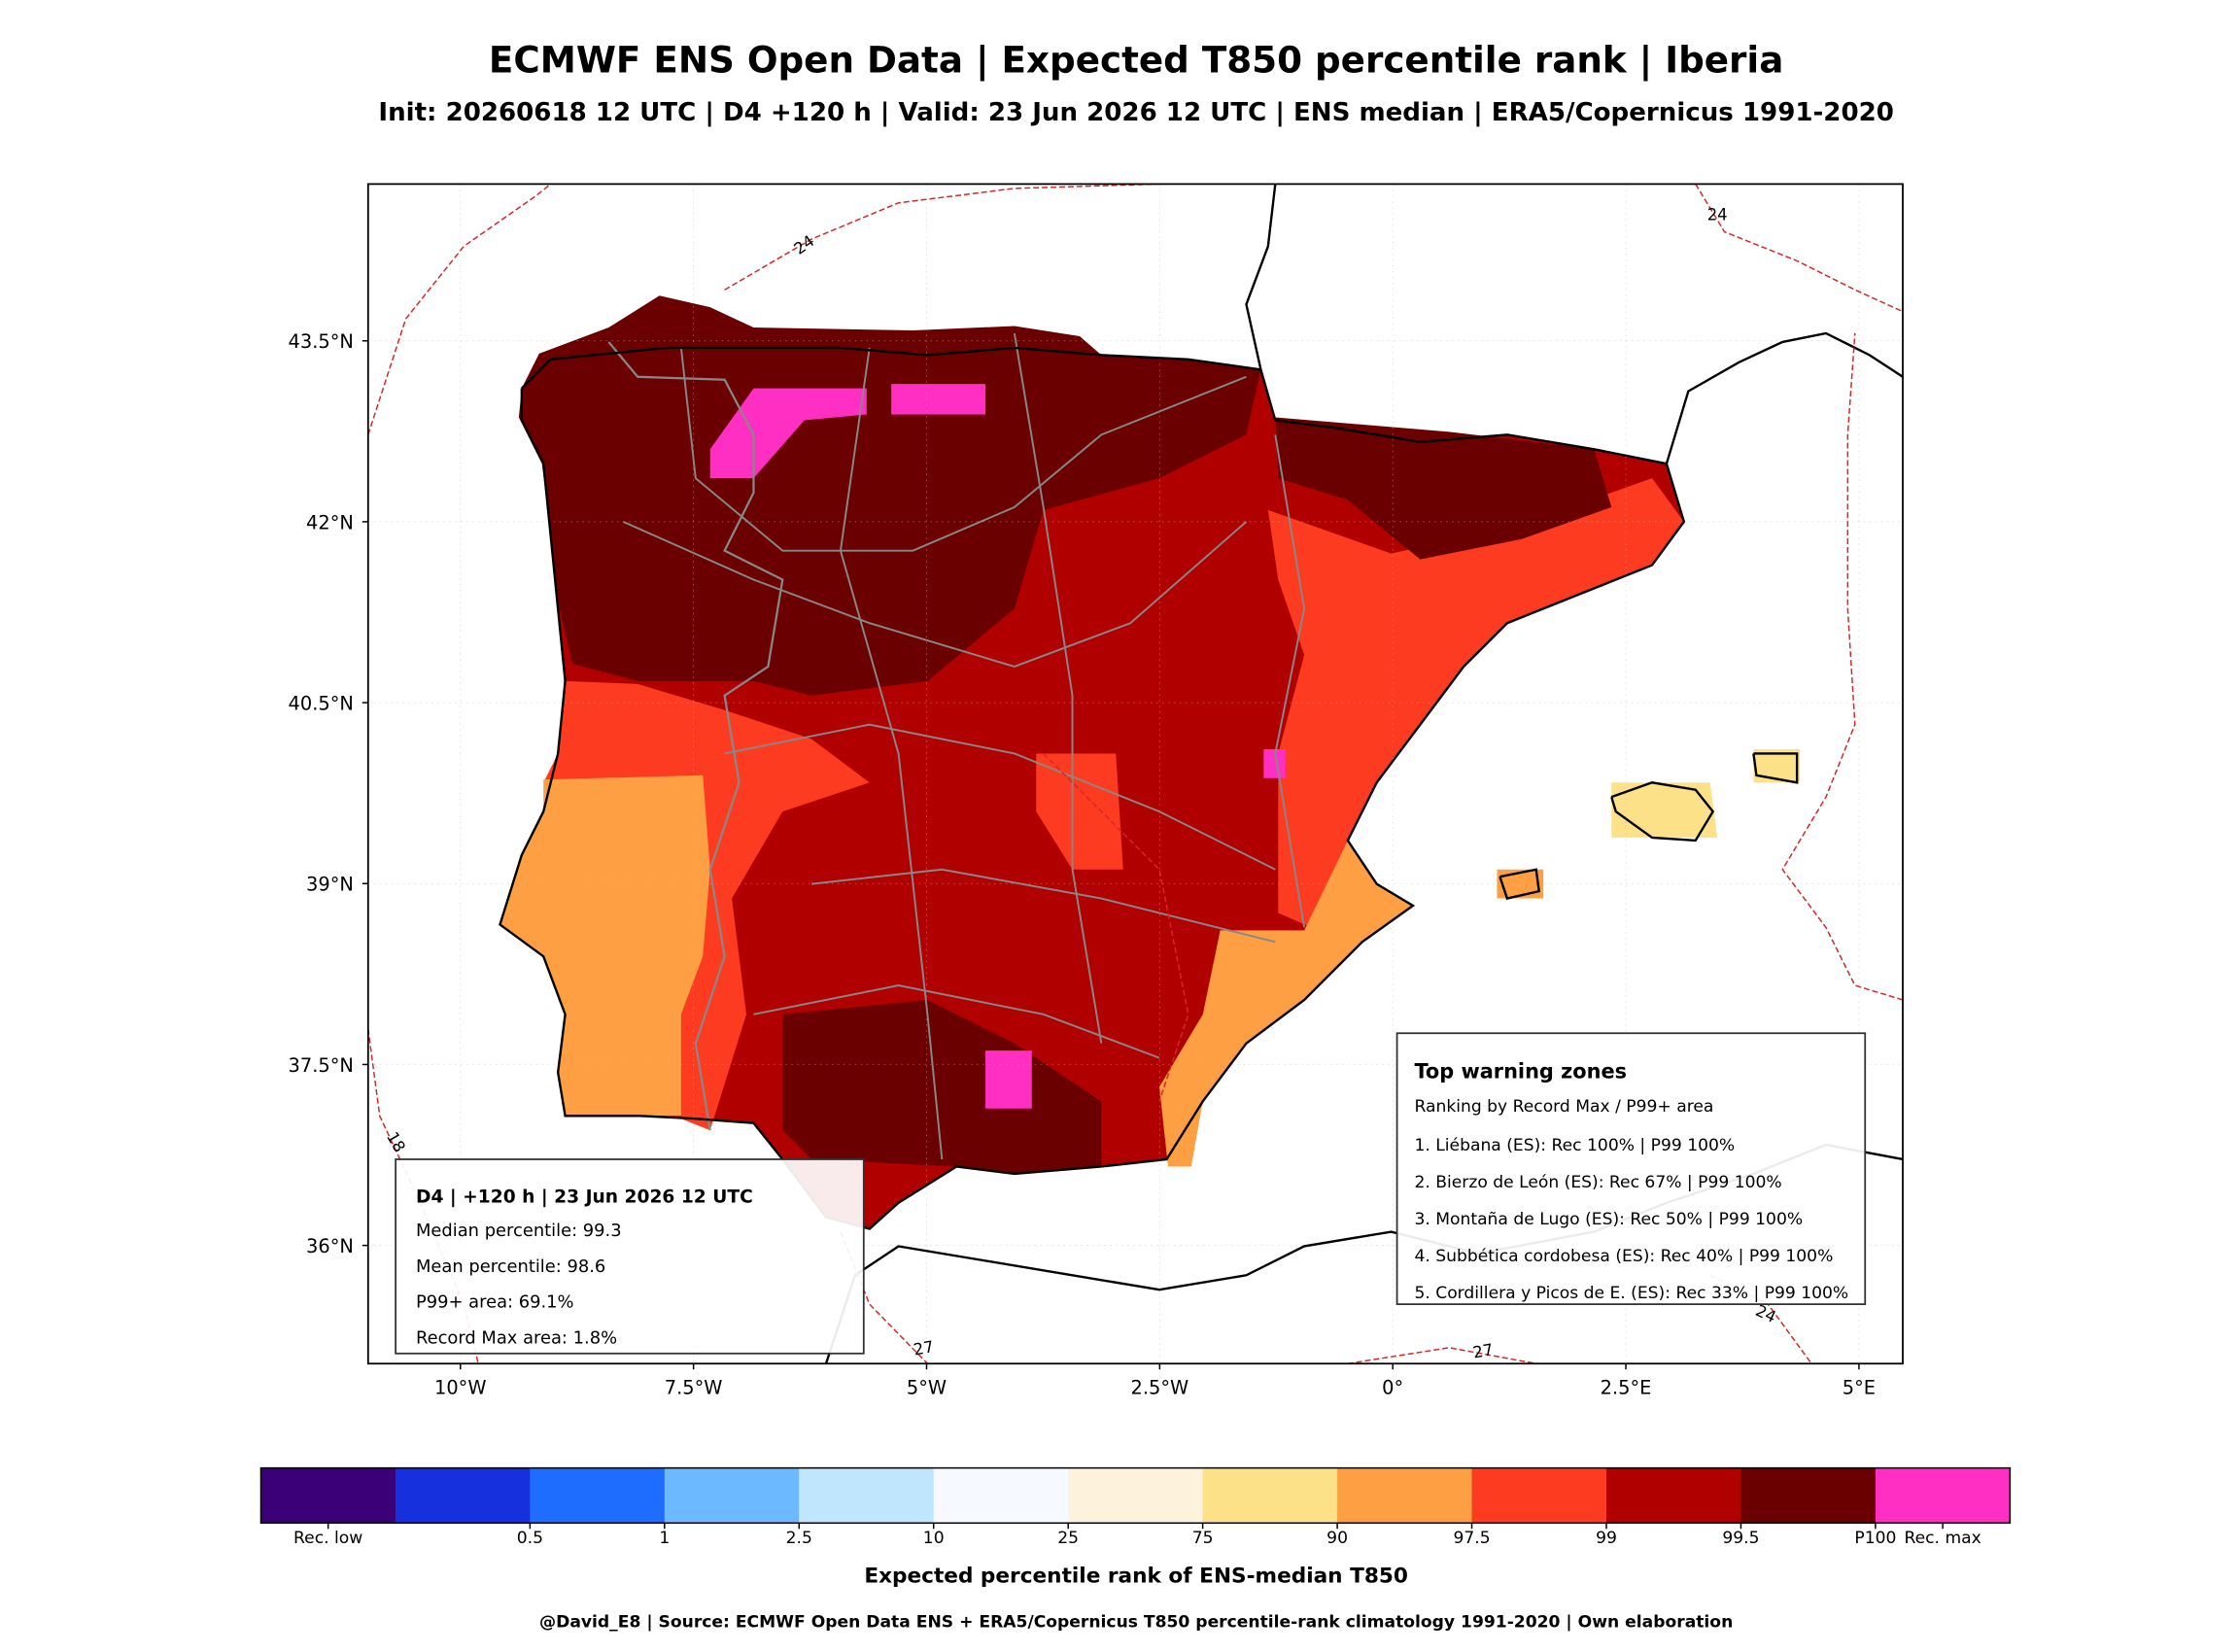  What do you see at coordinates (495, 1303) in the screenshot?
I see `info-line: P99+ area: 69.1%` at bounding box center [495, 1303].